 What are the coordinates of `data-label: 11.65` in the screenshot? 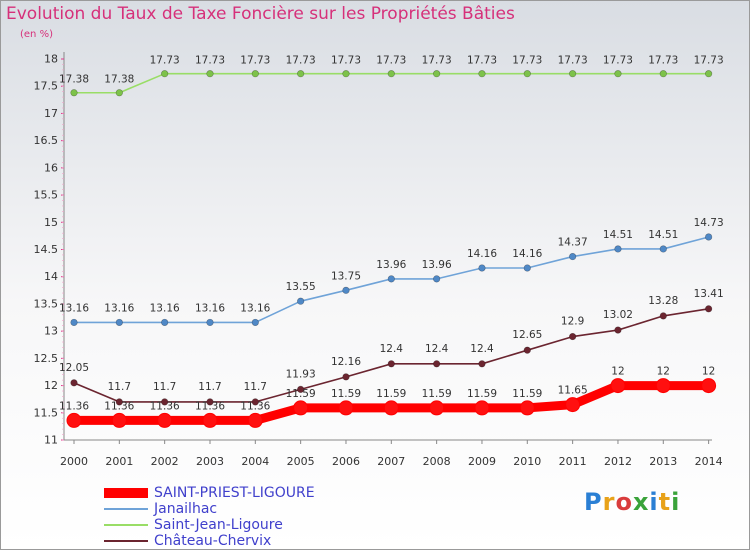 It's located at (573, 391).